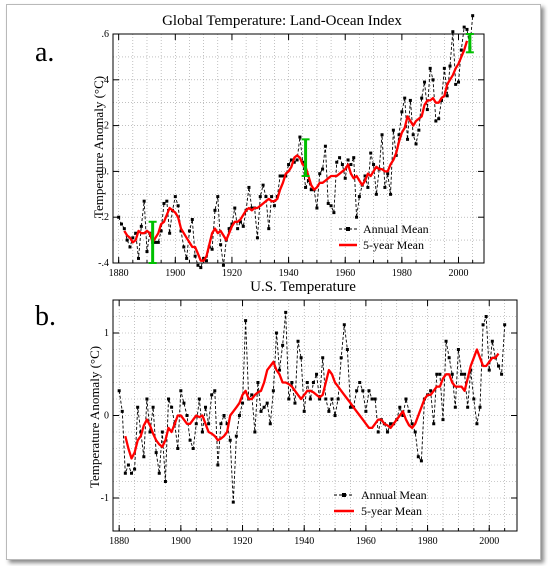  What do you see at coordinates (106, 34) in the screenshot?
I see `panel-a-y-tick-label: .6` at bounding box center [106, 34].